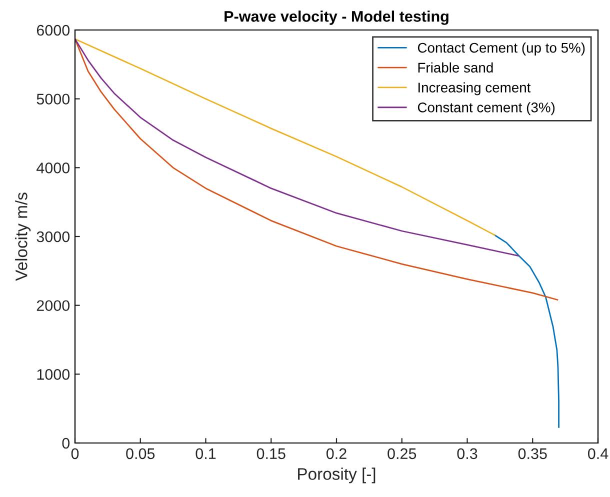 The height and width of the screenshot is (497, 610). I want to click on legend-label: Constant cement (3%), so click(486, 109).